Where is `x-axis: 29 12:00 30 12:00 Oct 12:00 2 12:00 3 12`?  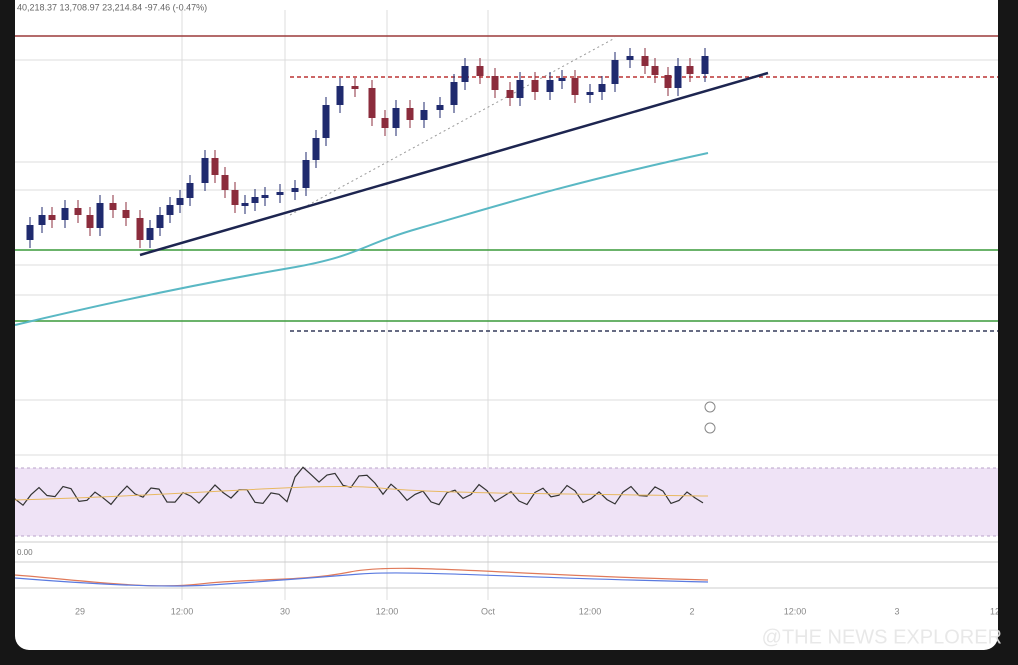 x-axis: 29 12:00 30 12:00 Oct 12:00 2 12:00 3 12 is located at coordinates (537, 611).